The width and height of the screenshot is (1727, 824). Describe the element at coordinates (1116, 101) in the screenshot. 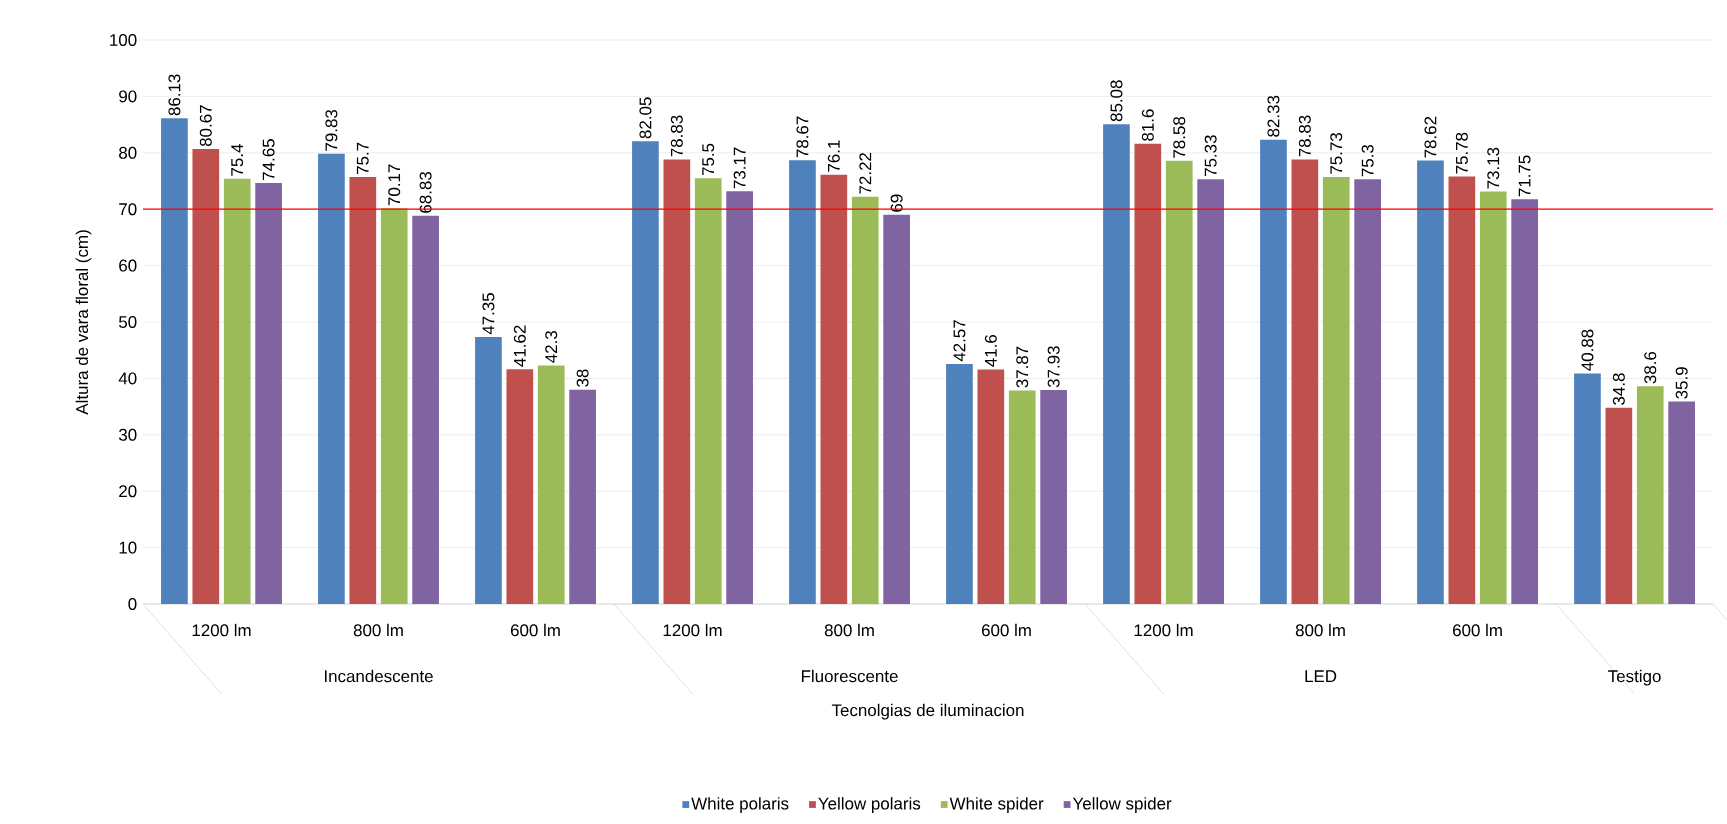

I see `data-label: 85.08` at that location.